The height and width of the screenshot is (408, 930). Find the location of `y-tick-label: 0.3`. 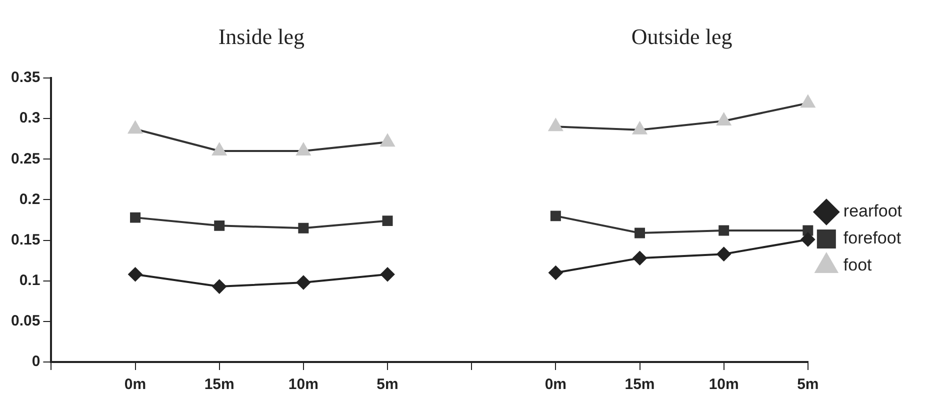

y-tick-label: 0.3 is located at coordinates (29, 118).